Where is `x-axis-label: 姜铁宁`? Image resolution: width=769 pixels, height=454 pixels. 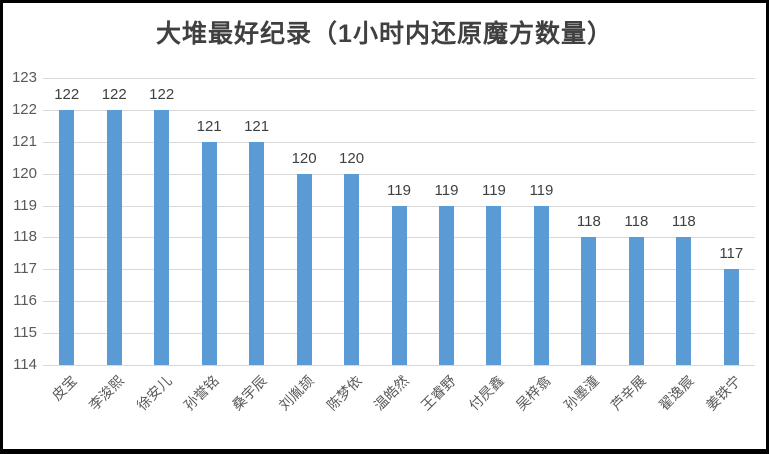
x-axis-label: 姜铁宁 is located at coordinates (723, 393).